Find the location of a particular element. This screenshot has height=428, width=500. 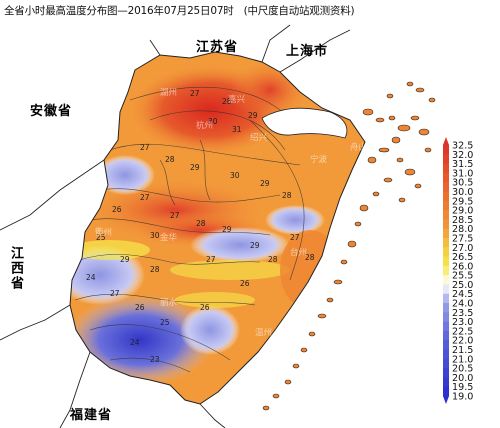

boundary-jiangsu-shanghai is located at coordinates (276, 43).